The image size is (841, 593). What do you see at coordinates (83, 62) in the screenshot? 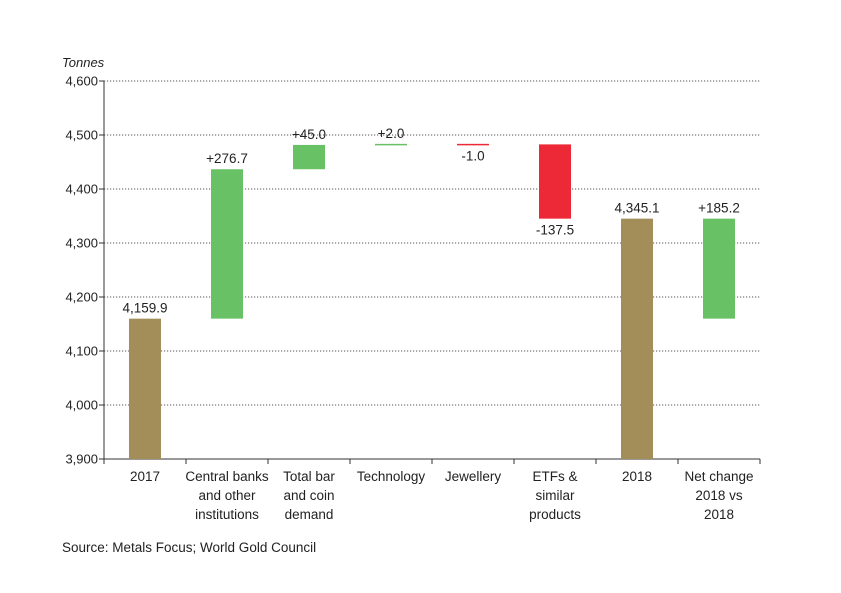
I see `y-axis-label: Tonnes` at bounding box center [83, 62].